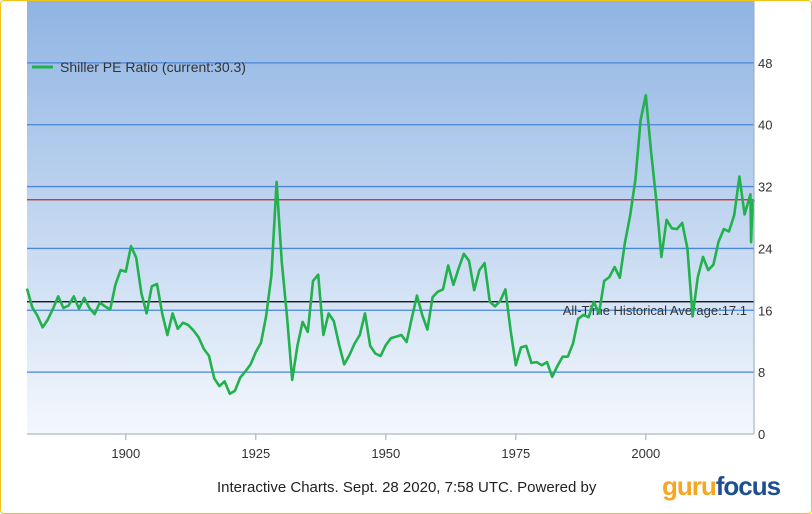  Describe the element at coordinates (765, 248) in the screenshot. I see `y-tick-label: 24` at that location.